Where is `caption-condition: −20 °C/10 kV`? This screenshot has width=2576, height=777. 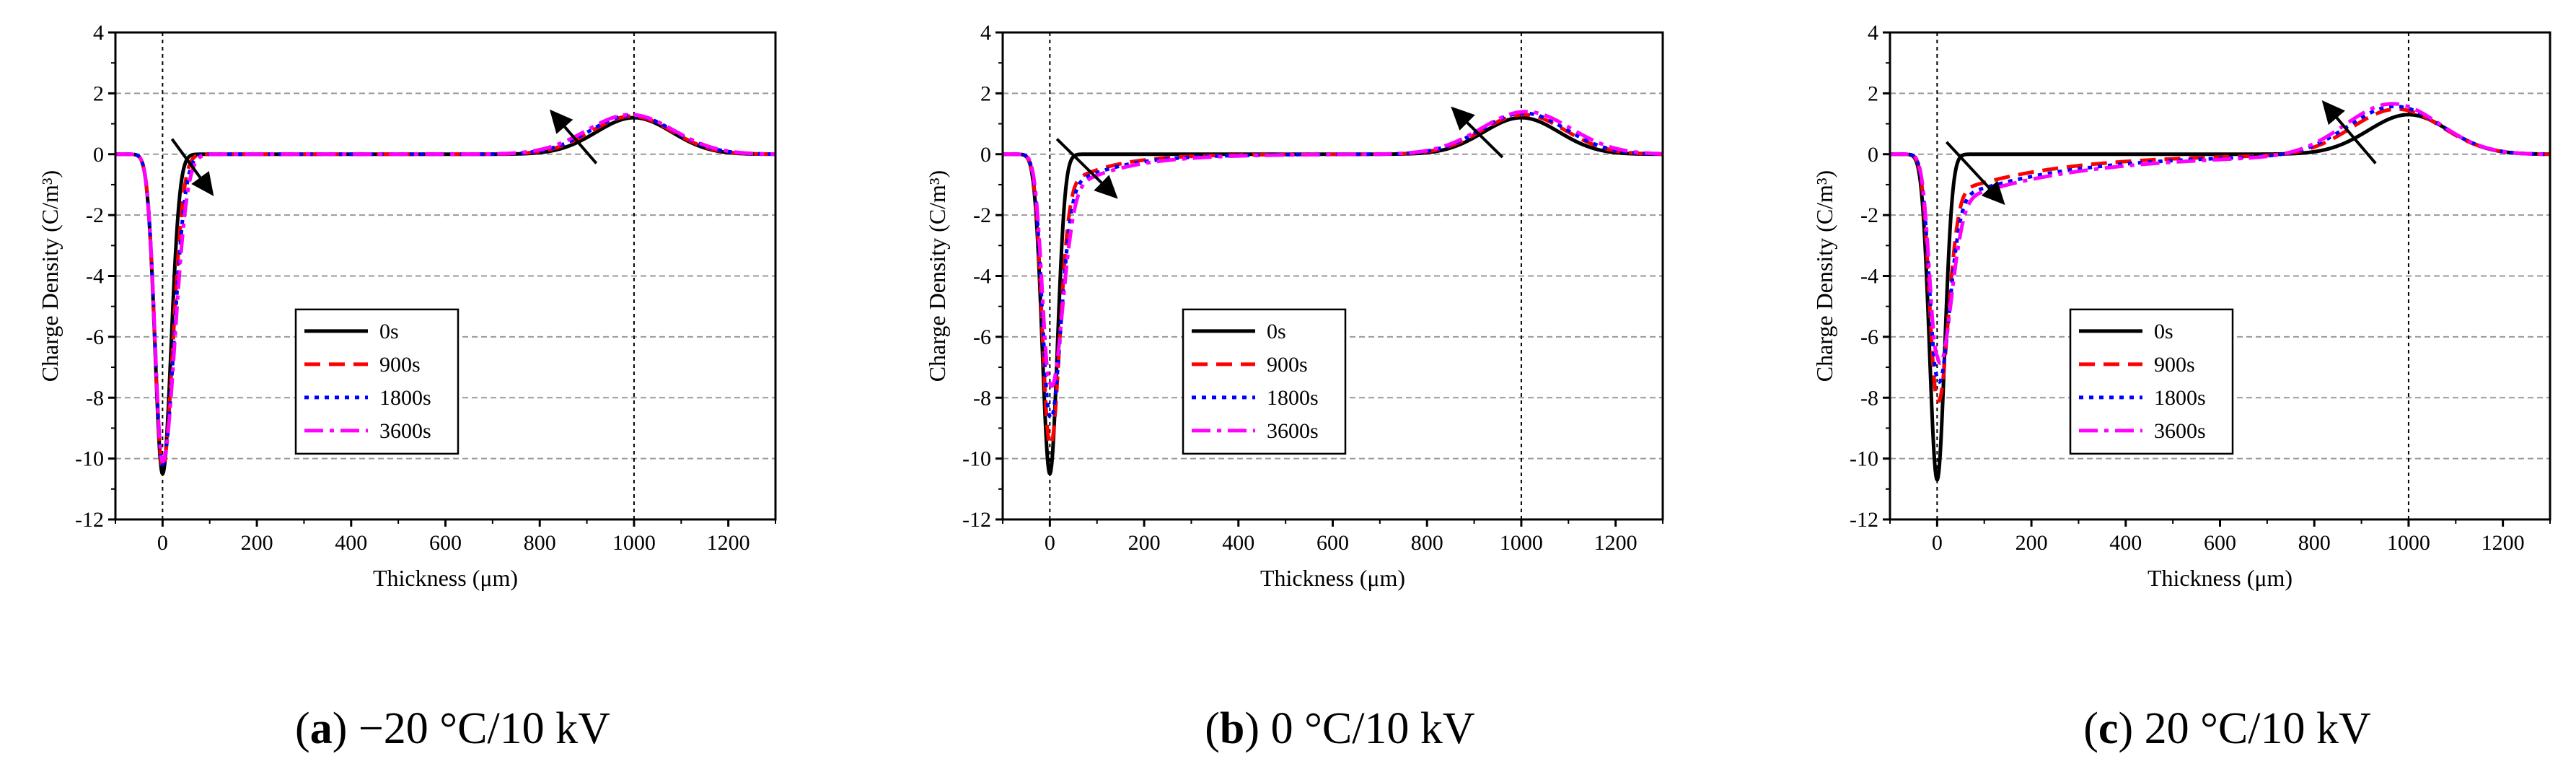 caption-condition: −20 °C/10 kV is located at coordinates (478, 728).